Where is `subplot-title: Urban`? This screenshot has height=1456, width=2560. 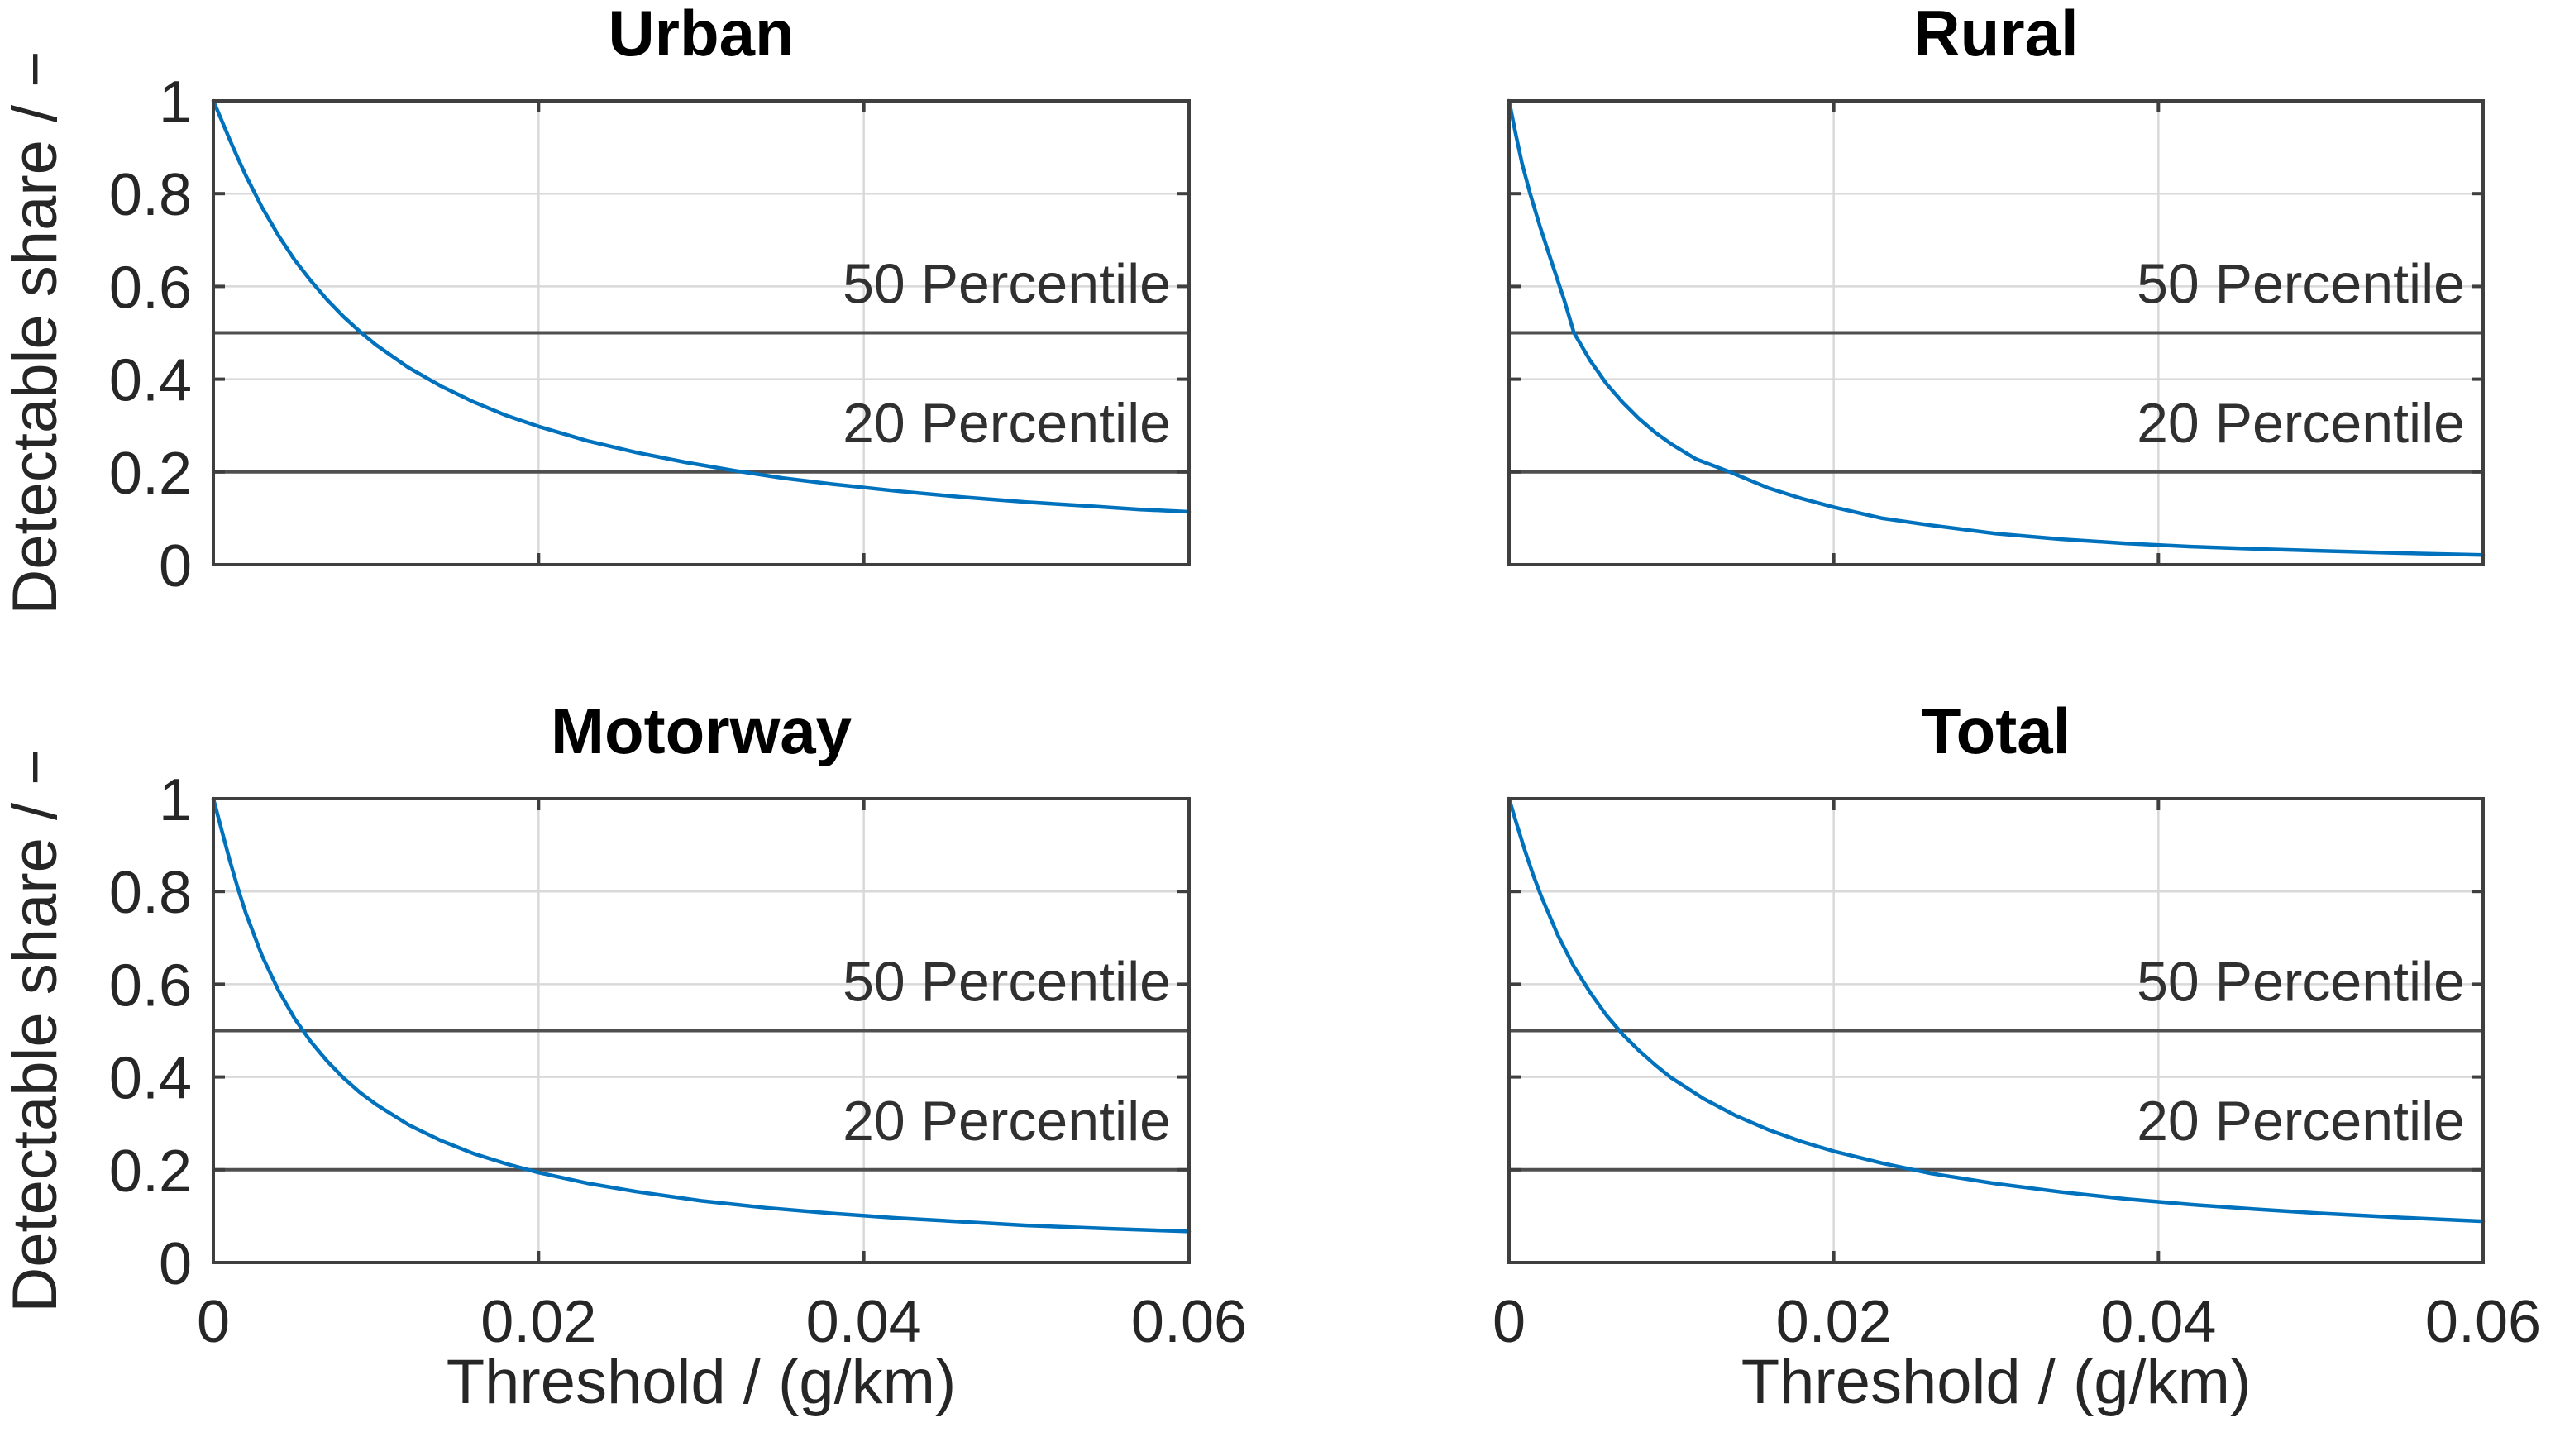 subplot-title: Urban is located at coordinates (701, 34).